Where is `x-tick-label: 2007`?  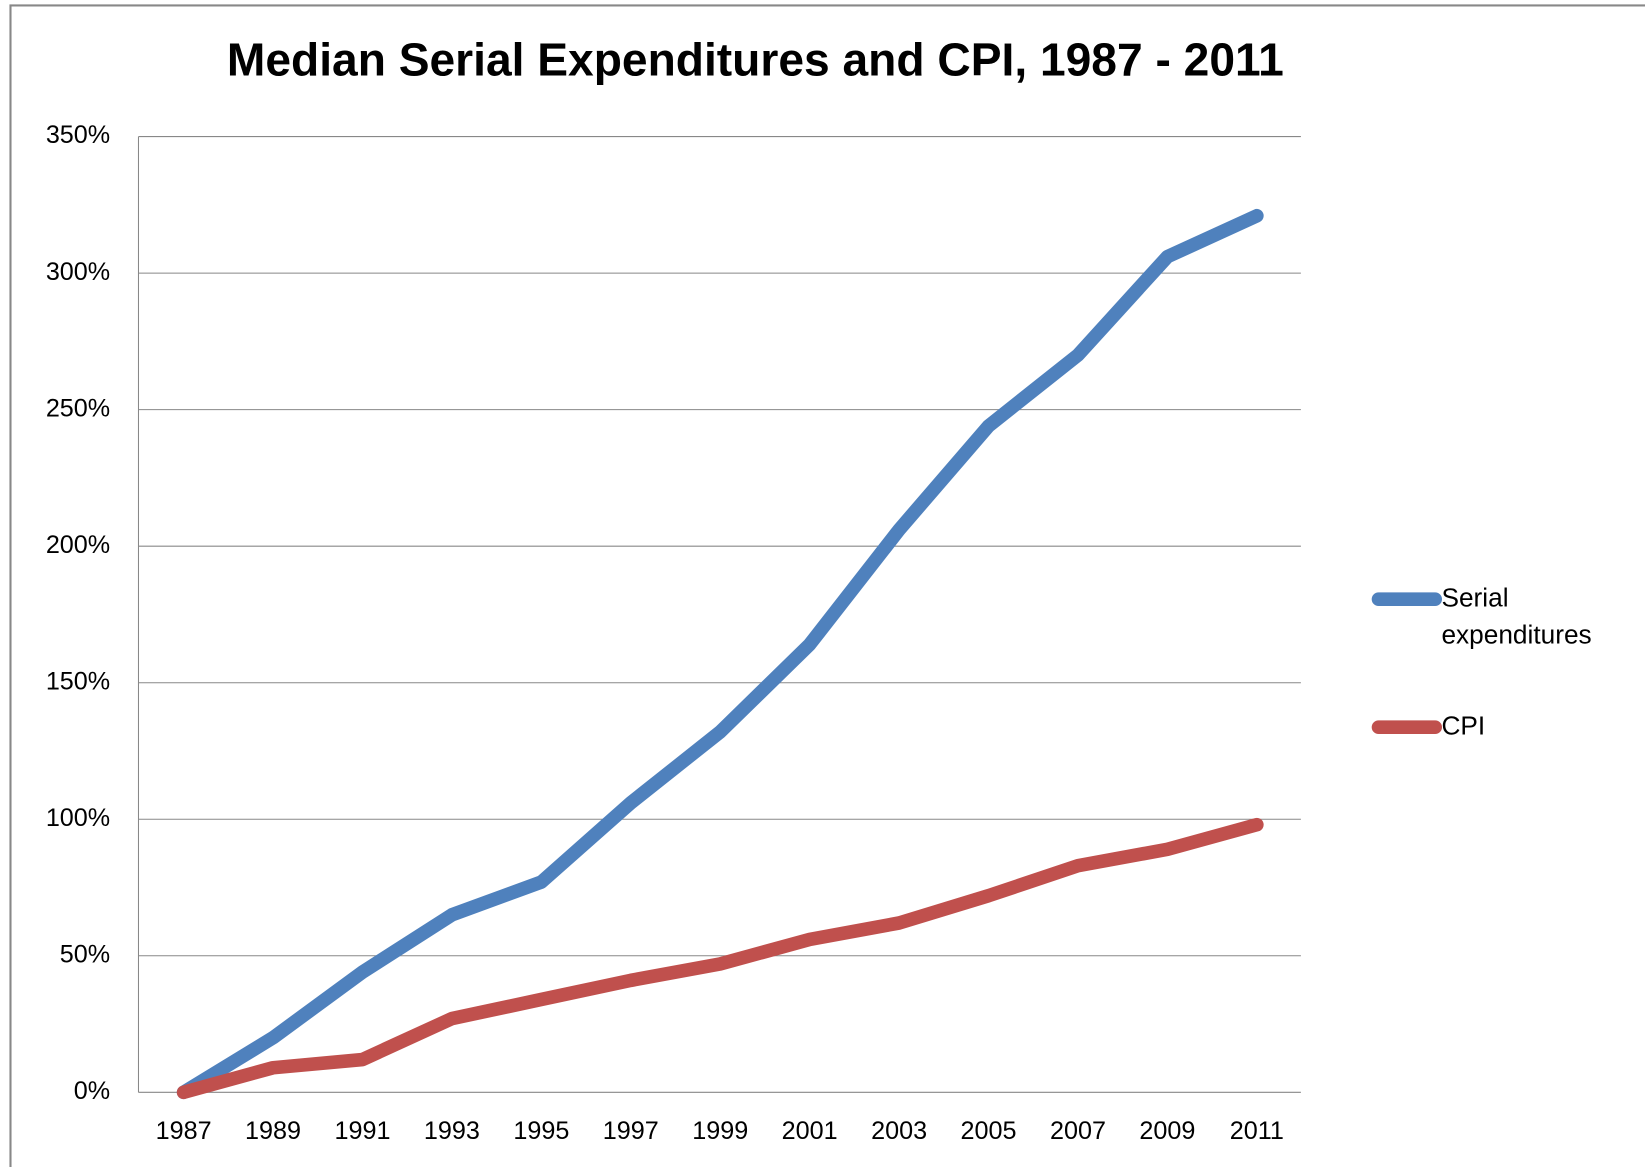
x-tick-label: 2007 is located at coordinates (1078, 1131).